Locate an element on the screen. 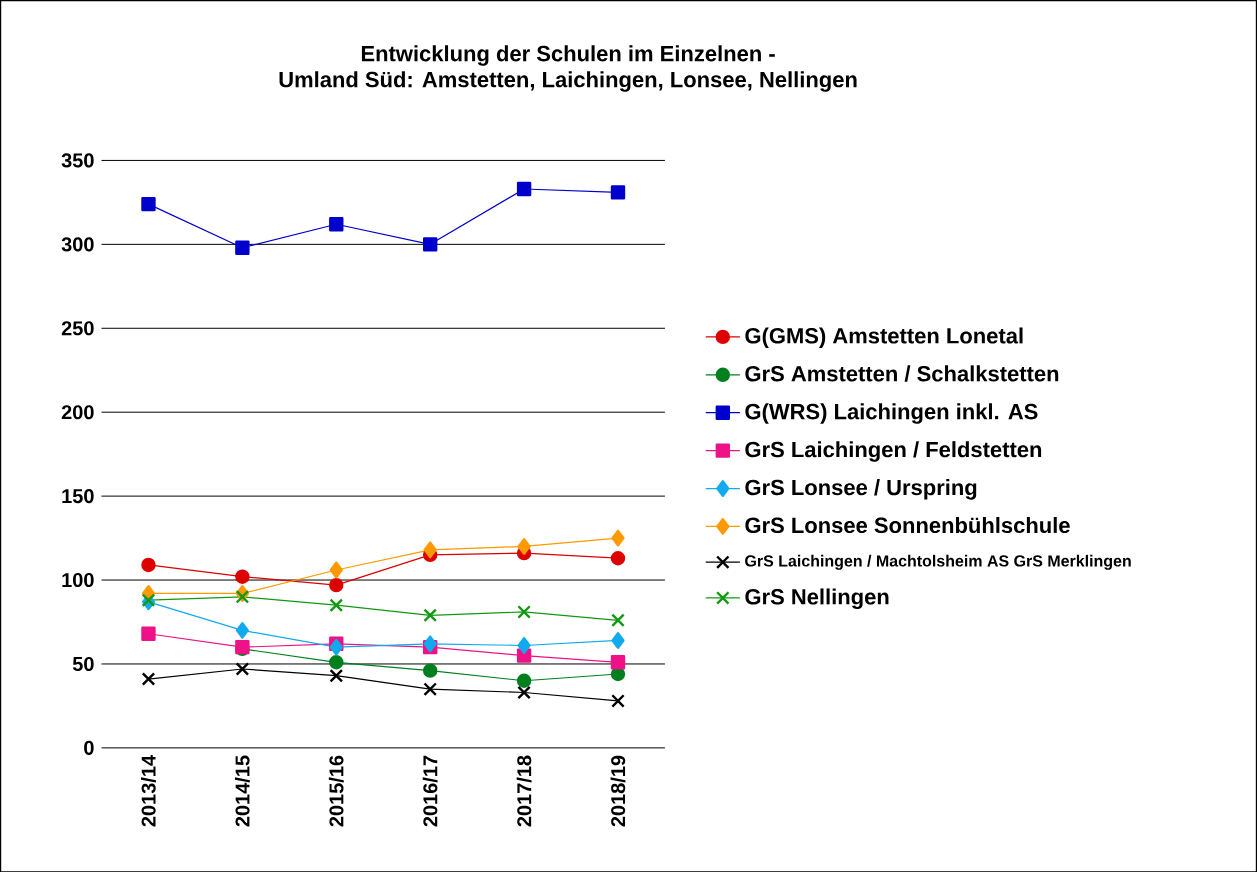 This screenshot has width=1257, height=872. x-tick-label: 2017/18 is located at coordinates (524, 791).